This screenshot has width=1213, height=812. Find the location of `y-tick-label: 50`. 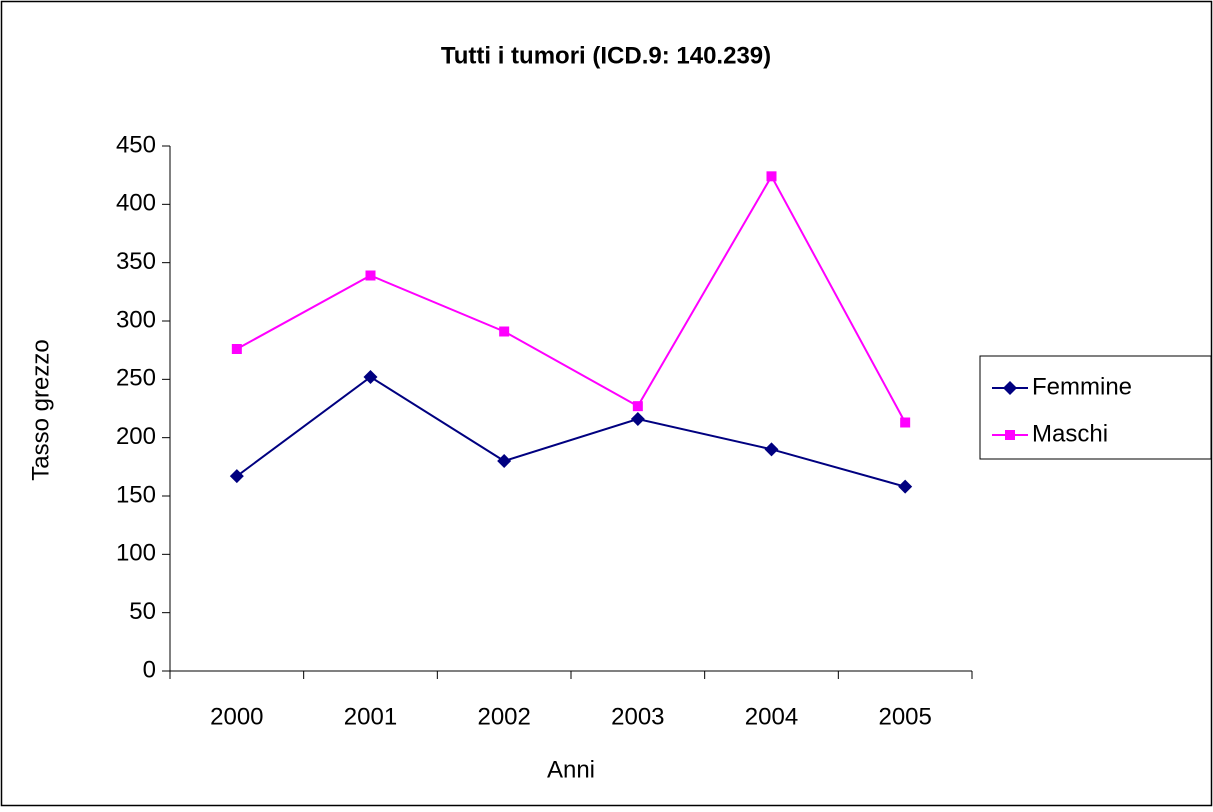

y-tick-label: 50 is located at coordinates (142, 611).